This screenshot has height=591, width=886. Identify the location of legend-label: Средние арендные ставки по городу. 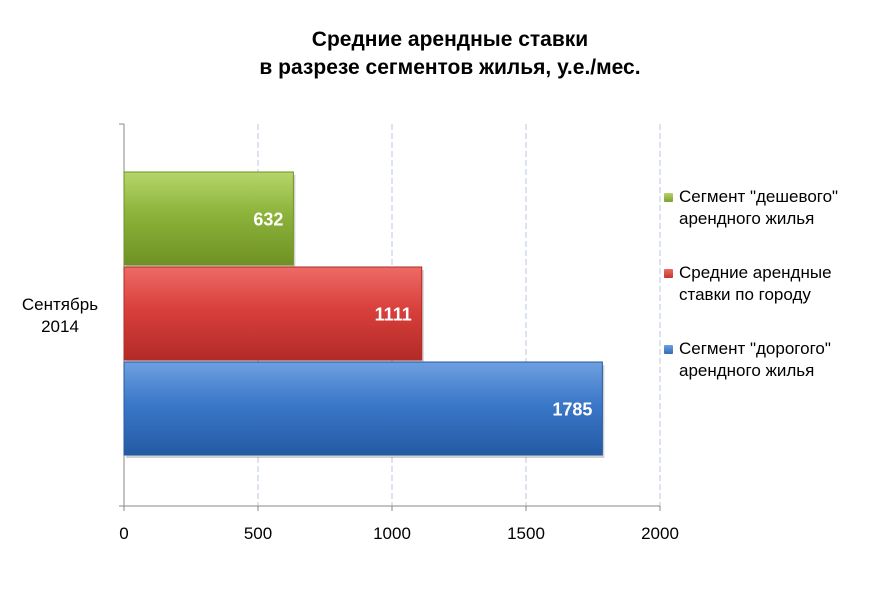
(755, 283).